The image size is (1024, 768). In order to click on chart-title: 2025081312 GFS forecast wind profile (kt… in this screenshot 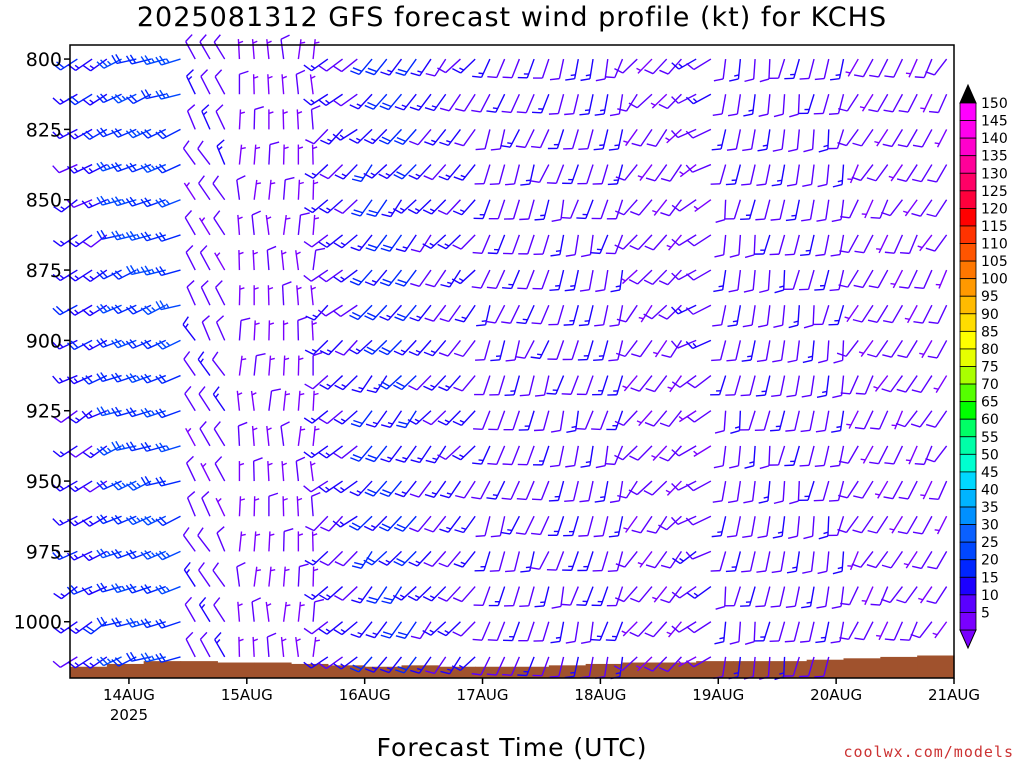, I will do `click(512, 17)`.